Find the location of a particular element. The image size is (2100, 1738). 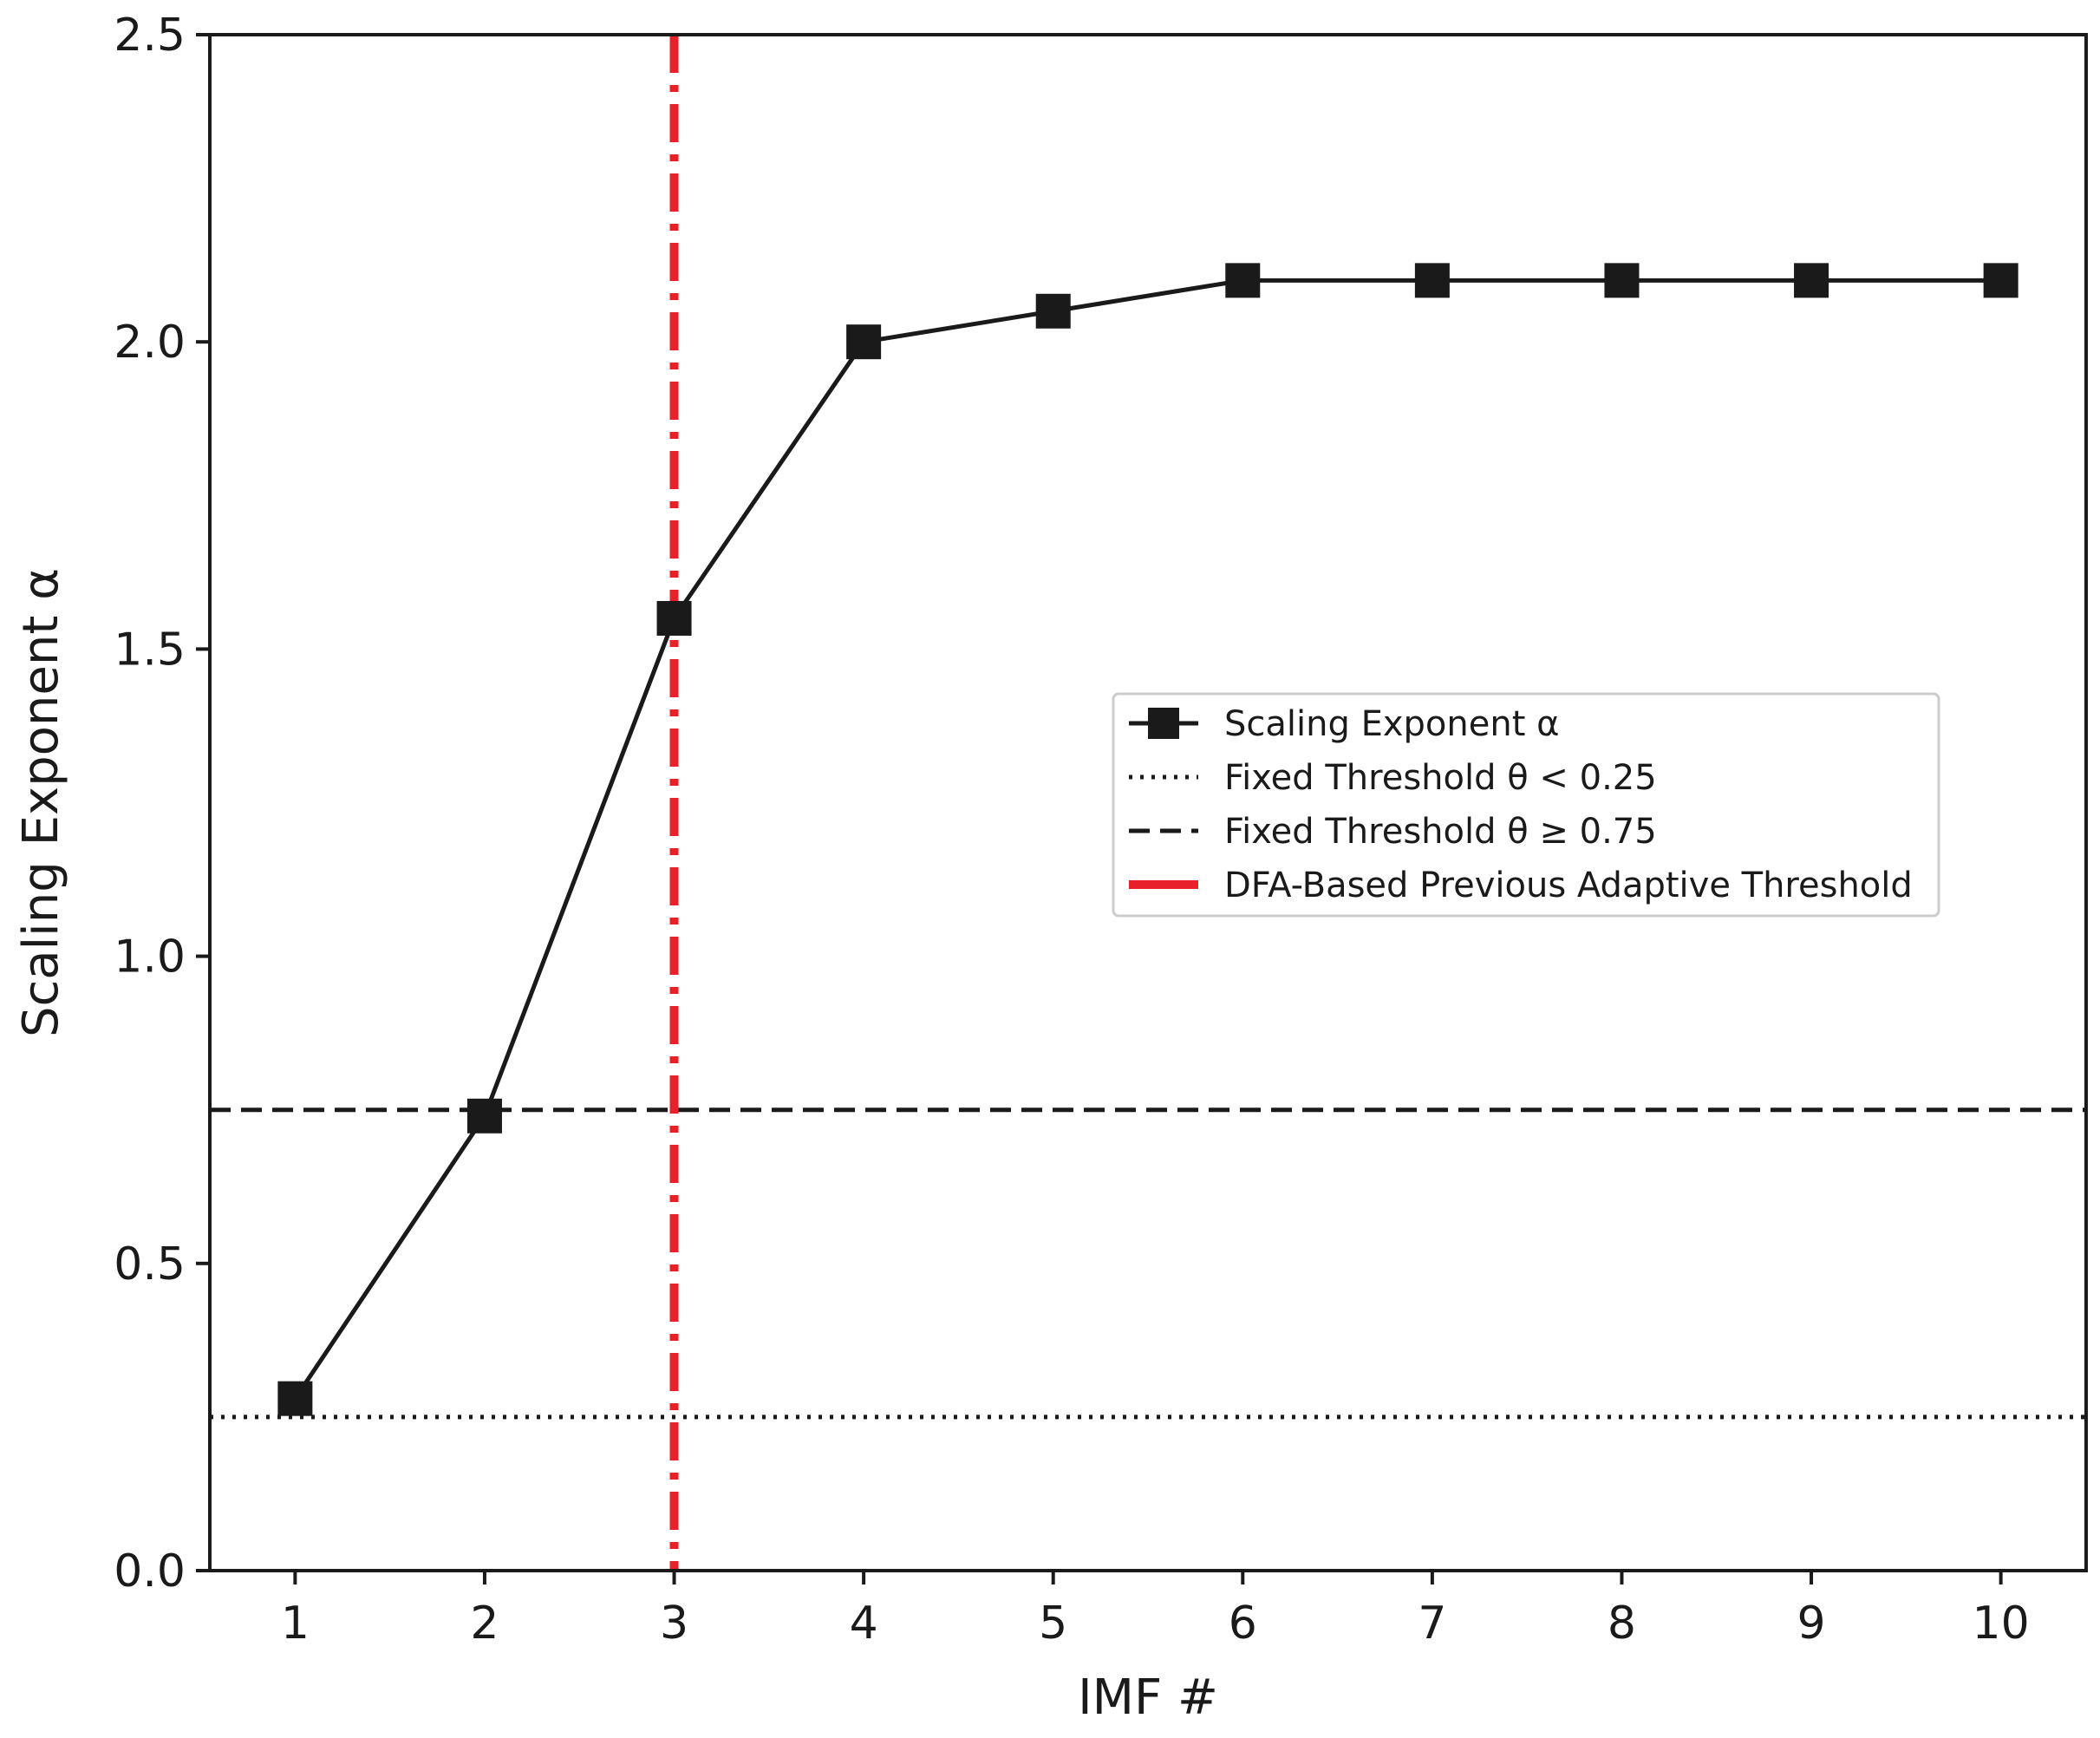

x-tick-label: 8 is located at coordinates (1622, 1624).